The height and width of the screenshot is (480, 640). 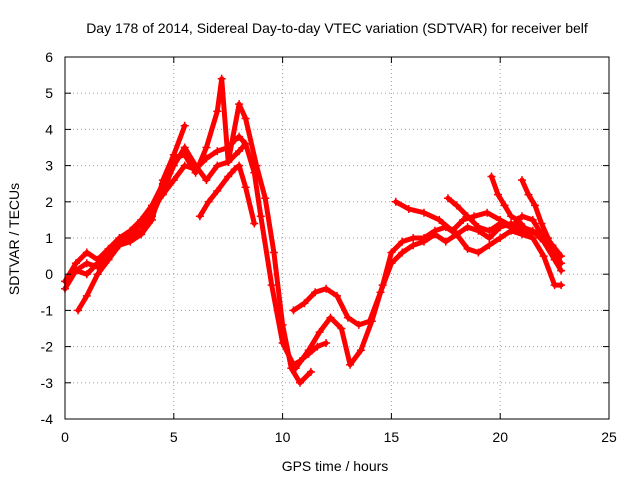 I want to click on y-tick-label: -1, so click(x=47, y=310).